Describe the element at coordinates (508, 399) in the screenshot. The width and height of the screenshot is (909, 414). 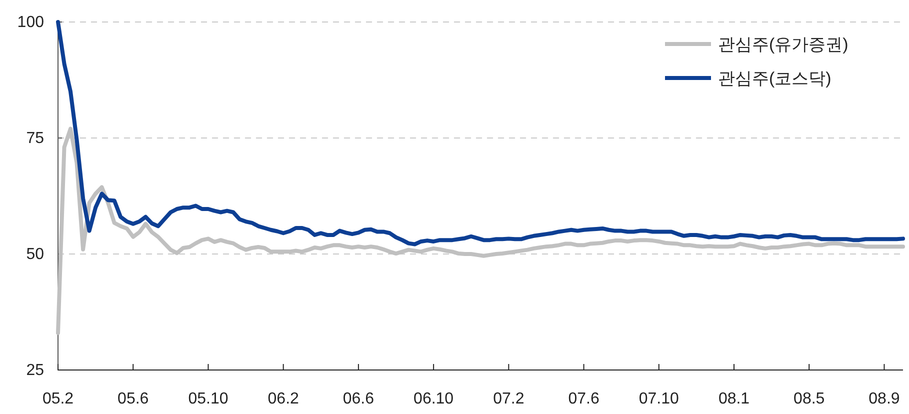
I see `x-tick-label: 07.2` at that location.